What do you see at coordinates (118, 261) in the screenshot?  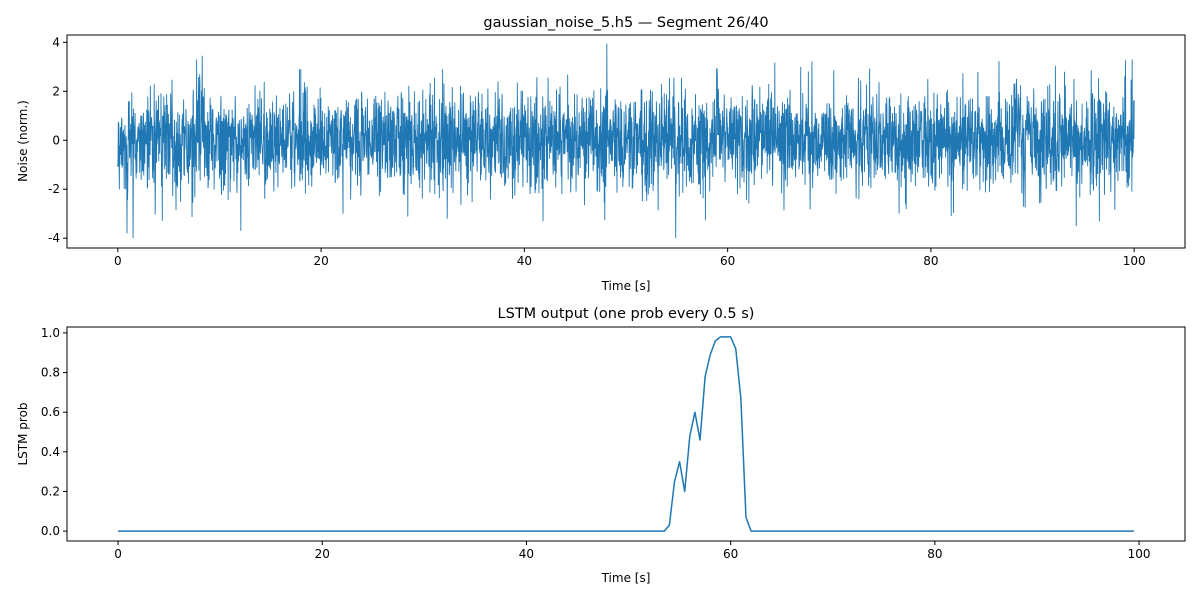 I see `noise-x-tick-label: 0` at bounding box center [118, 261].